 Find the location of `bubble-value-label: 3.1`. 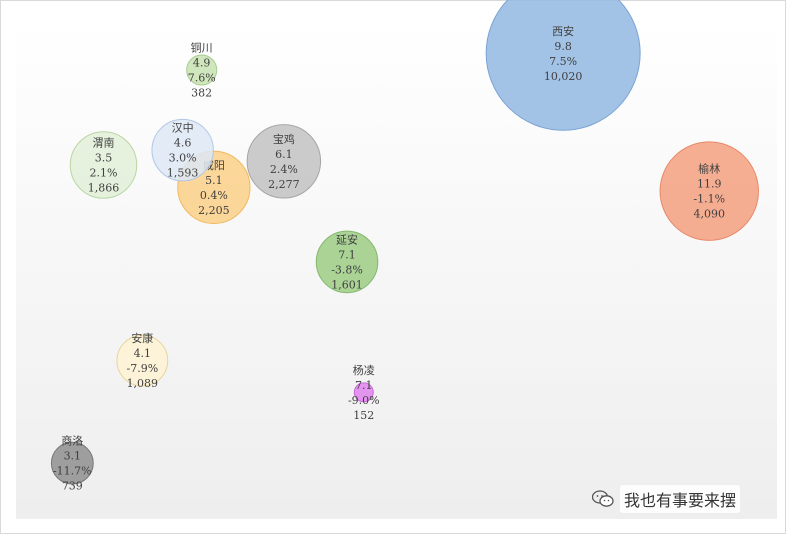

bubble-value-label: 3.1 is located at coordinates (73, 456).